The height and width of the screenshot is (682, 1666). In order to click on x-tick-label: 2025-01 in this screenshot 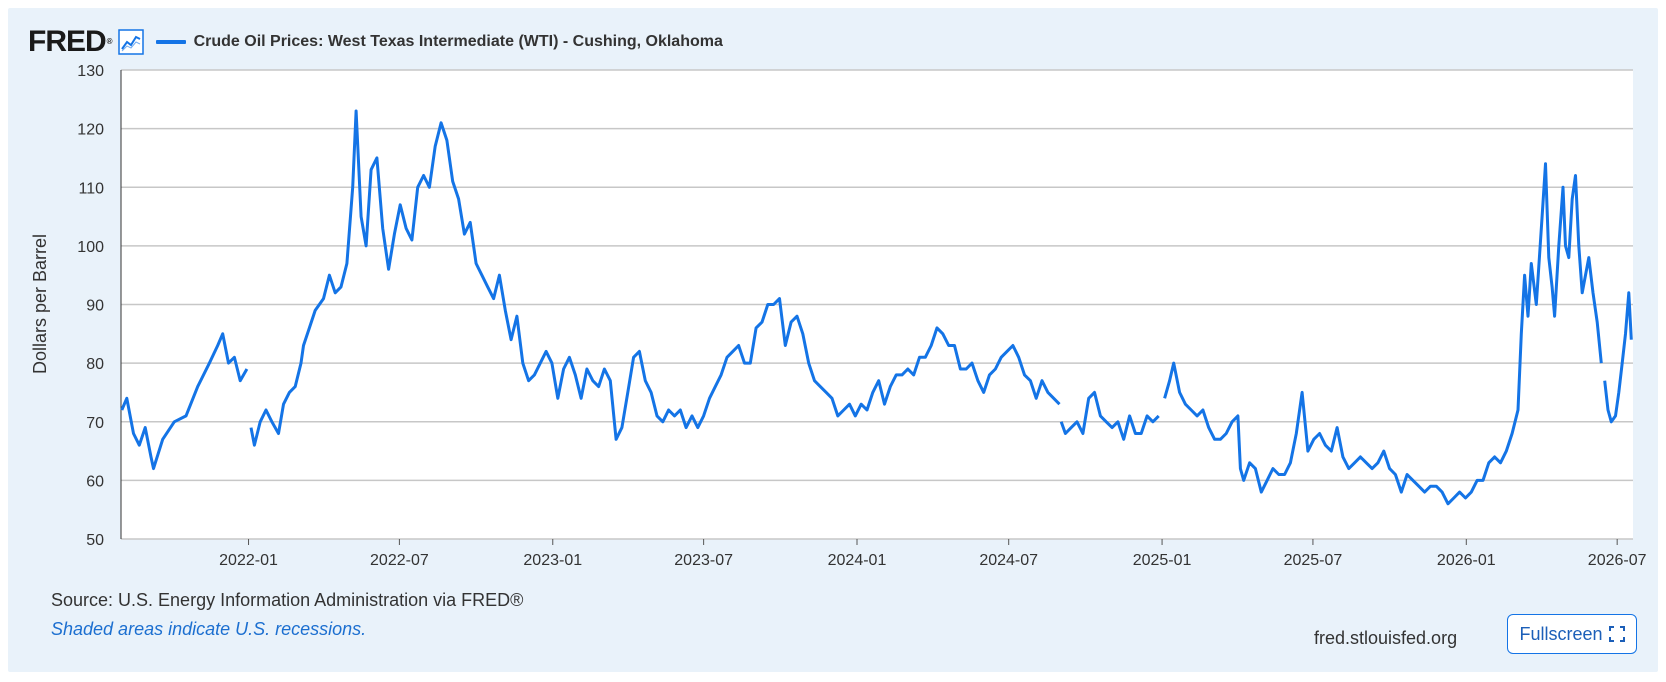, I will do `click(1162, 560)`.